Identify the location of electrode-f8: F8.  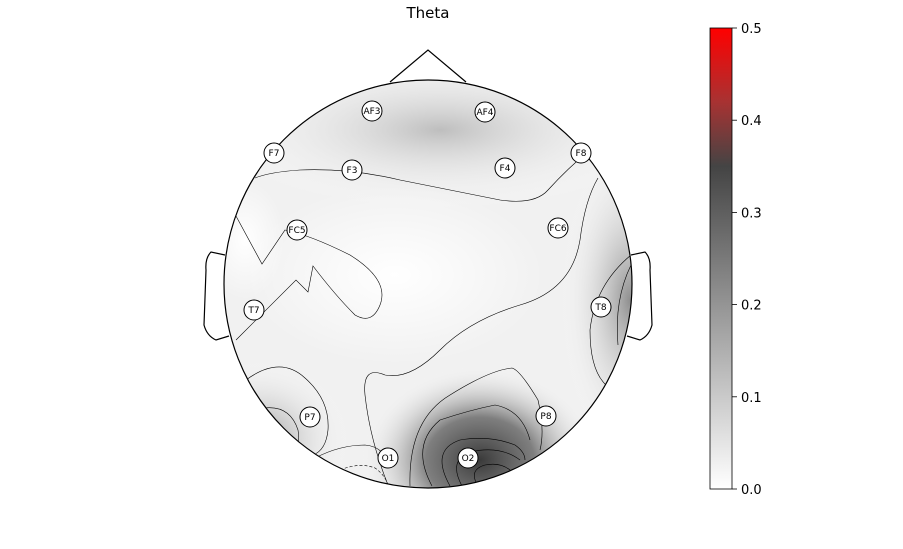
(581, 153).